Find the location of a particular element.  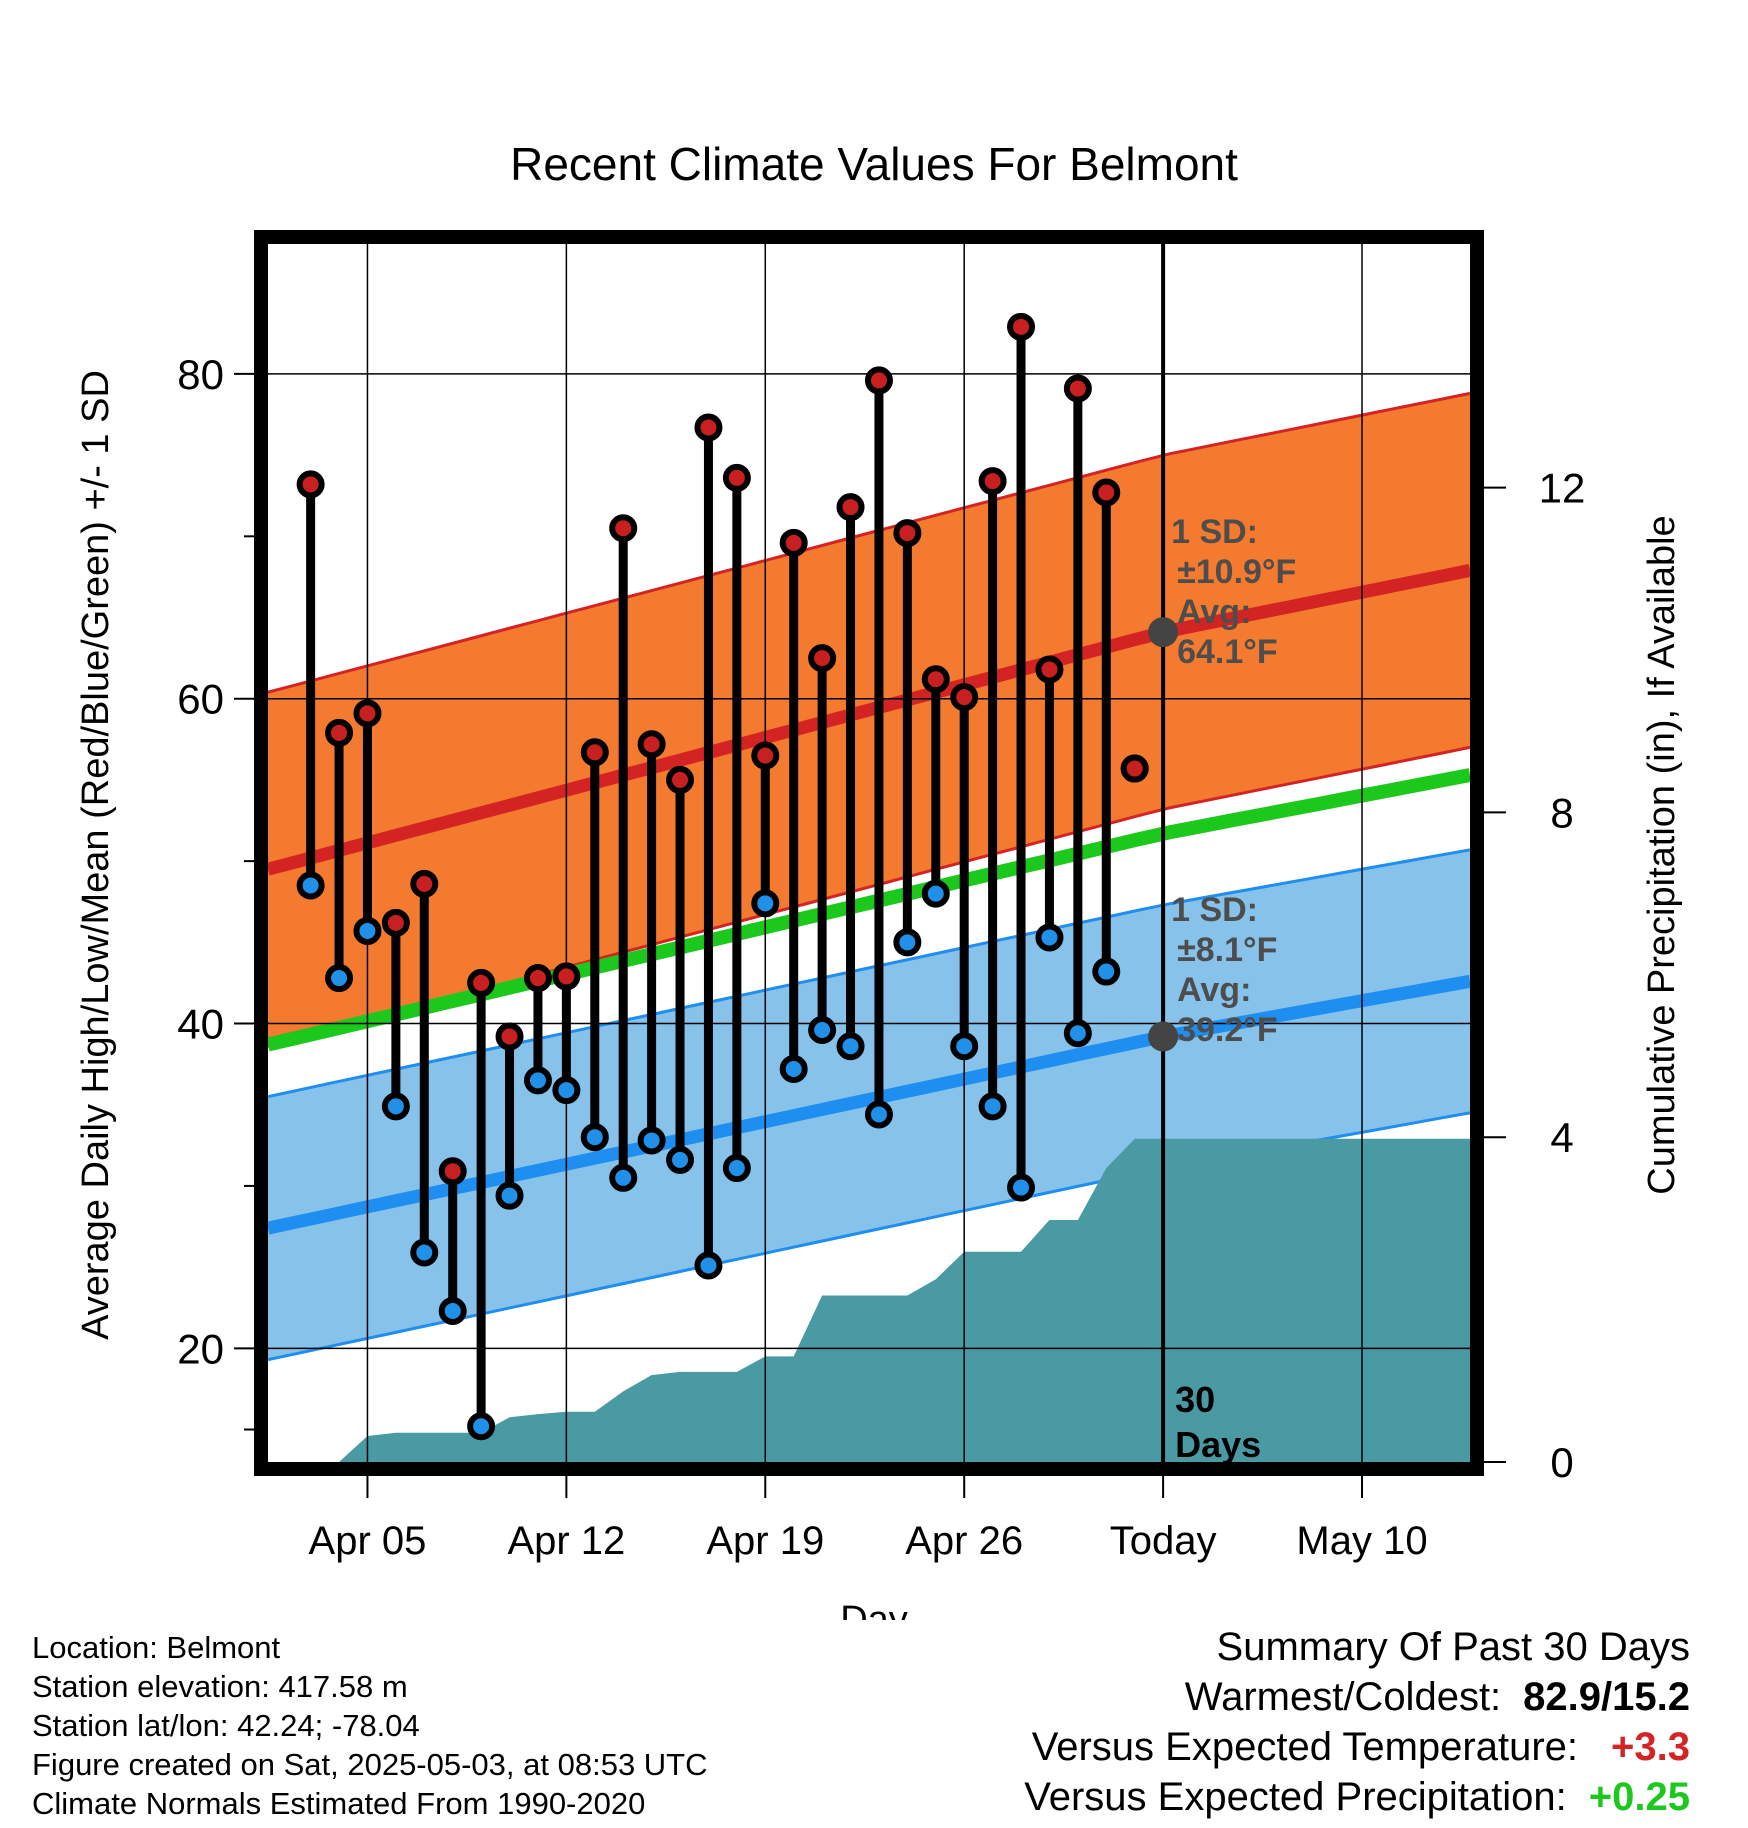

summary-precip-row: Versus Expected Precipitation: +0.25 is located at coordinates (1357, 1797).